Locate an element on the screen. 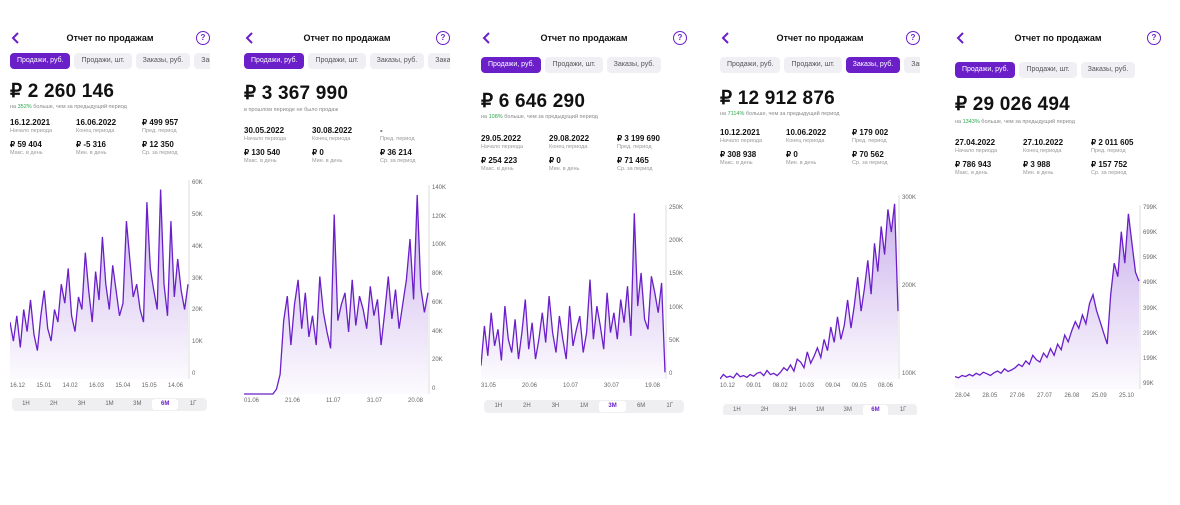  y-tick-label: 599K is located at coordinates (1150, 258).